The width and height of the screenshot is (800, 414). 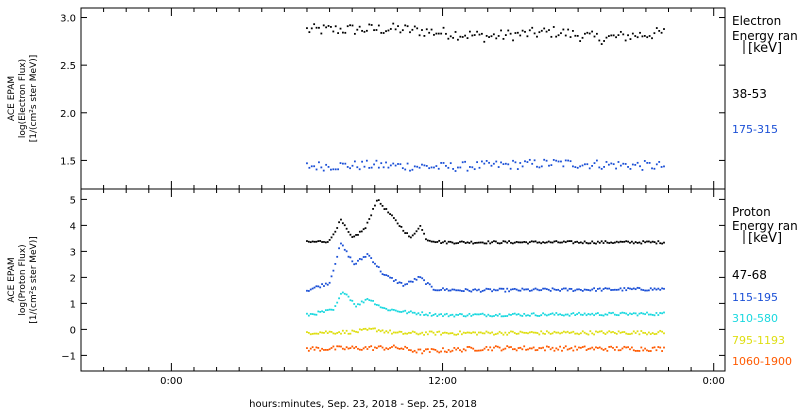 I want to click on proton-ytick-label: 1, so click(x=73, y=304).